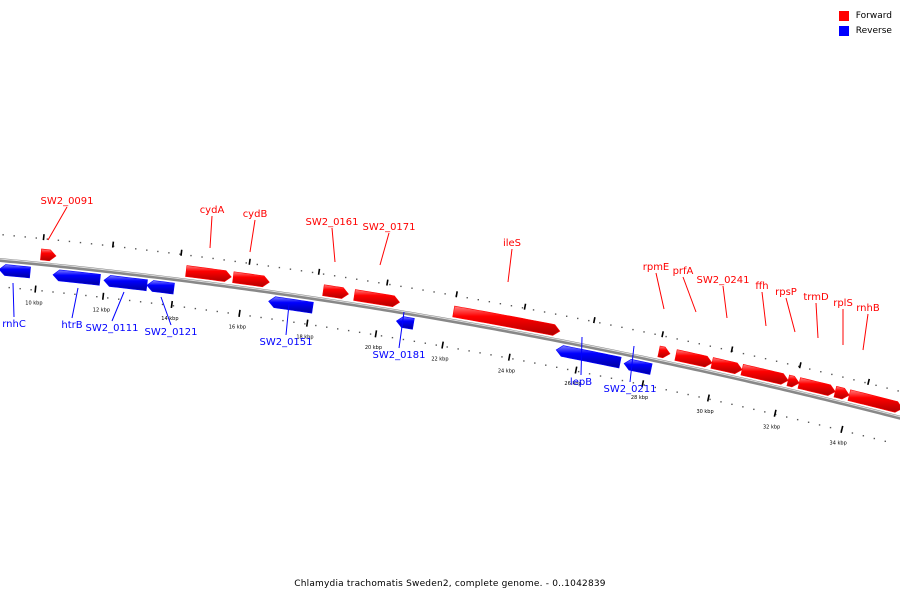 This screenshot has height=600, width=900. Describe the element at coordinates (331, 222) in the screenshot. I see `gene-label-SW2_0161: SW2_0161` at that location.